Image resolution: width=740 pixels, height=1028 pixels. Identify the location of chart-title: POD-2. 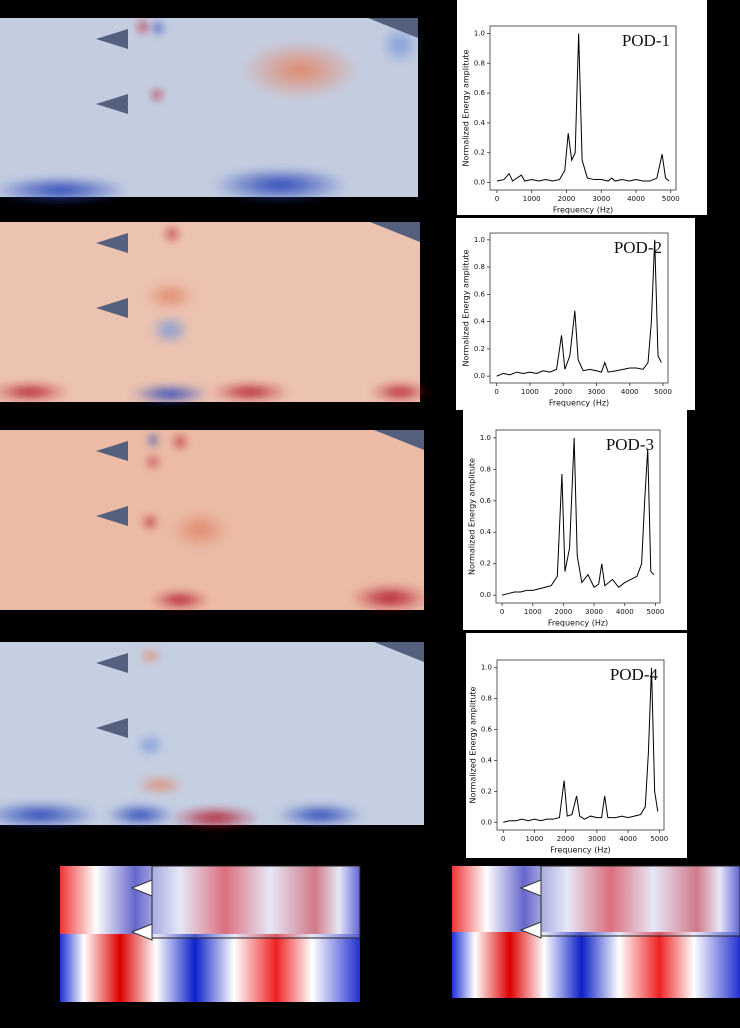
(638, 247).